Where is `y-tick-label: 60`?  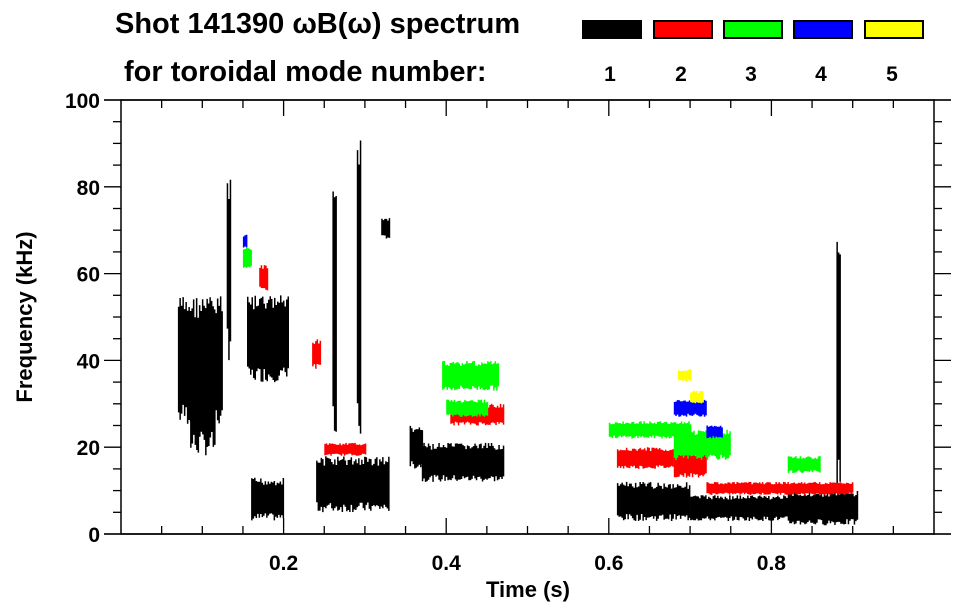
y-tick-label: 60 is located at coordinates (88, 275).